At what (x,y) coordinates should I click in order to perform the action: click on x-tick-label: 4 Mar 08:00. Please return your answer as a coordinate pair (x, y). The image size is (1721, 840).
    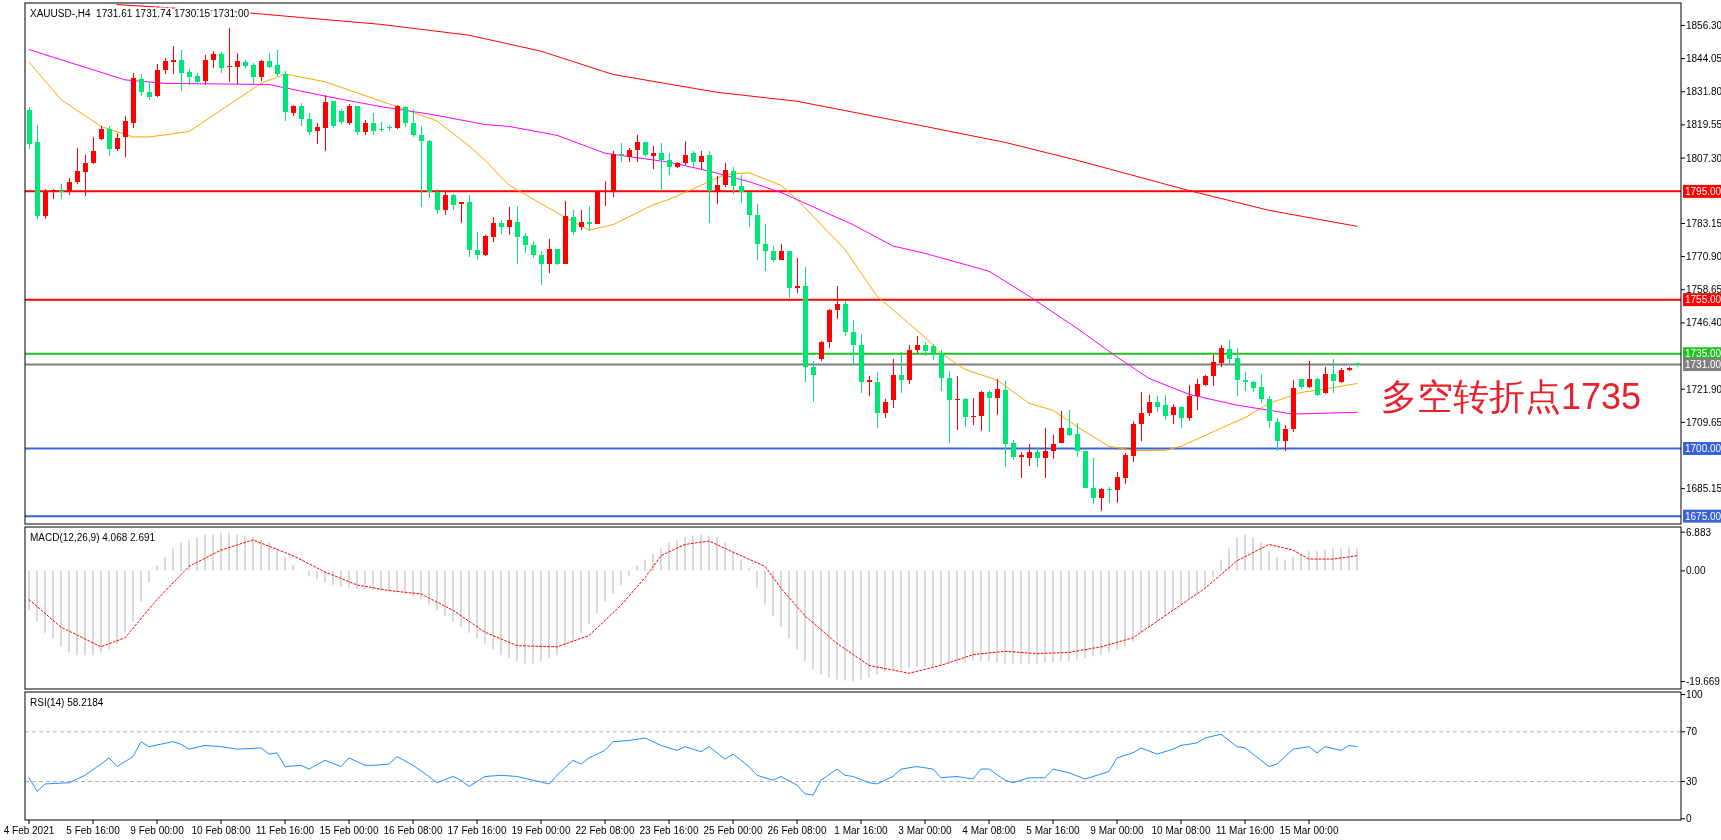
    Looking at the image, I should click on (989, 830).